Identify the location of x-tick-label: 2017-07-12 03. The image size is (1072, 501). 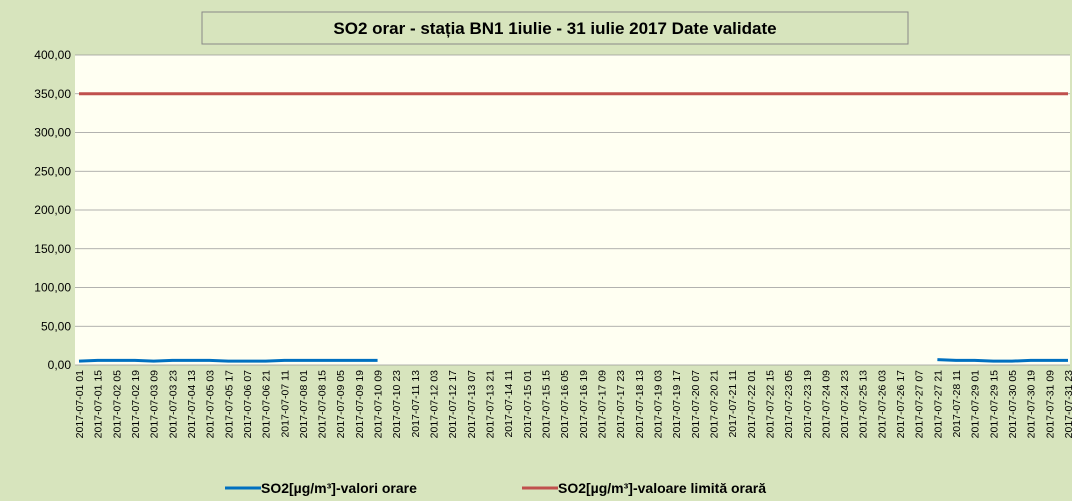
(435, 404).